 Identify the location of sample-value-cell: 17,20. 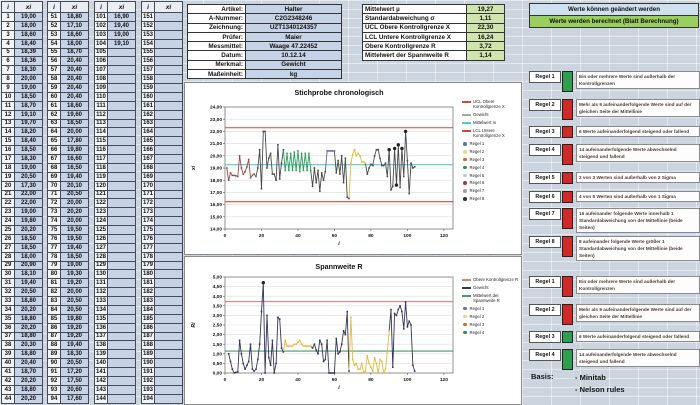
(75, 372).